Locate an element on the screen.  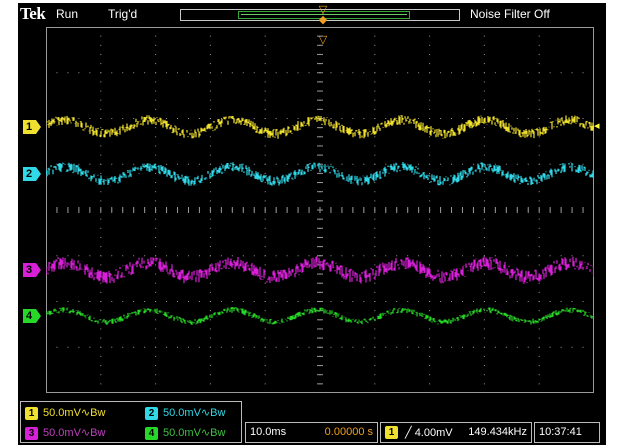
ch4-ground-marker: 4 is located at coordinates (32, 316).